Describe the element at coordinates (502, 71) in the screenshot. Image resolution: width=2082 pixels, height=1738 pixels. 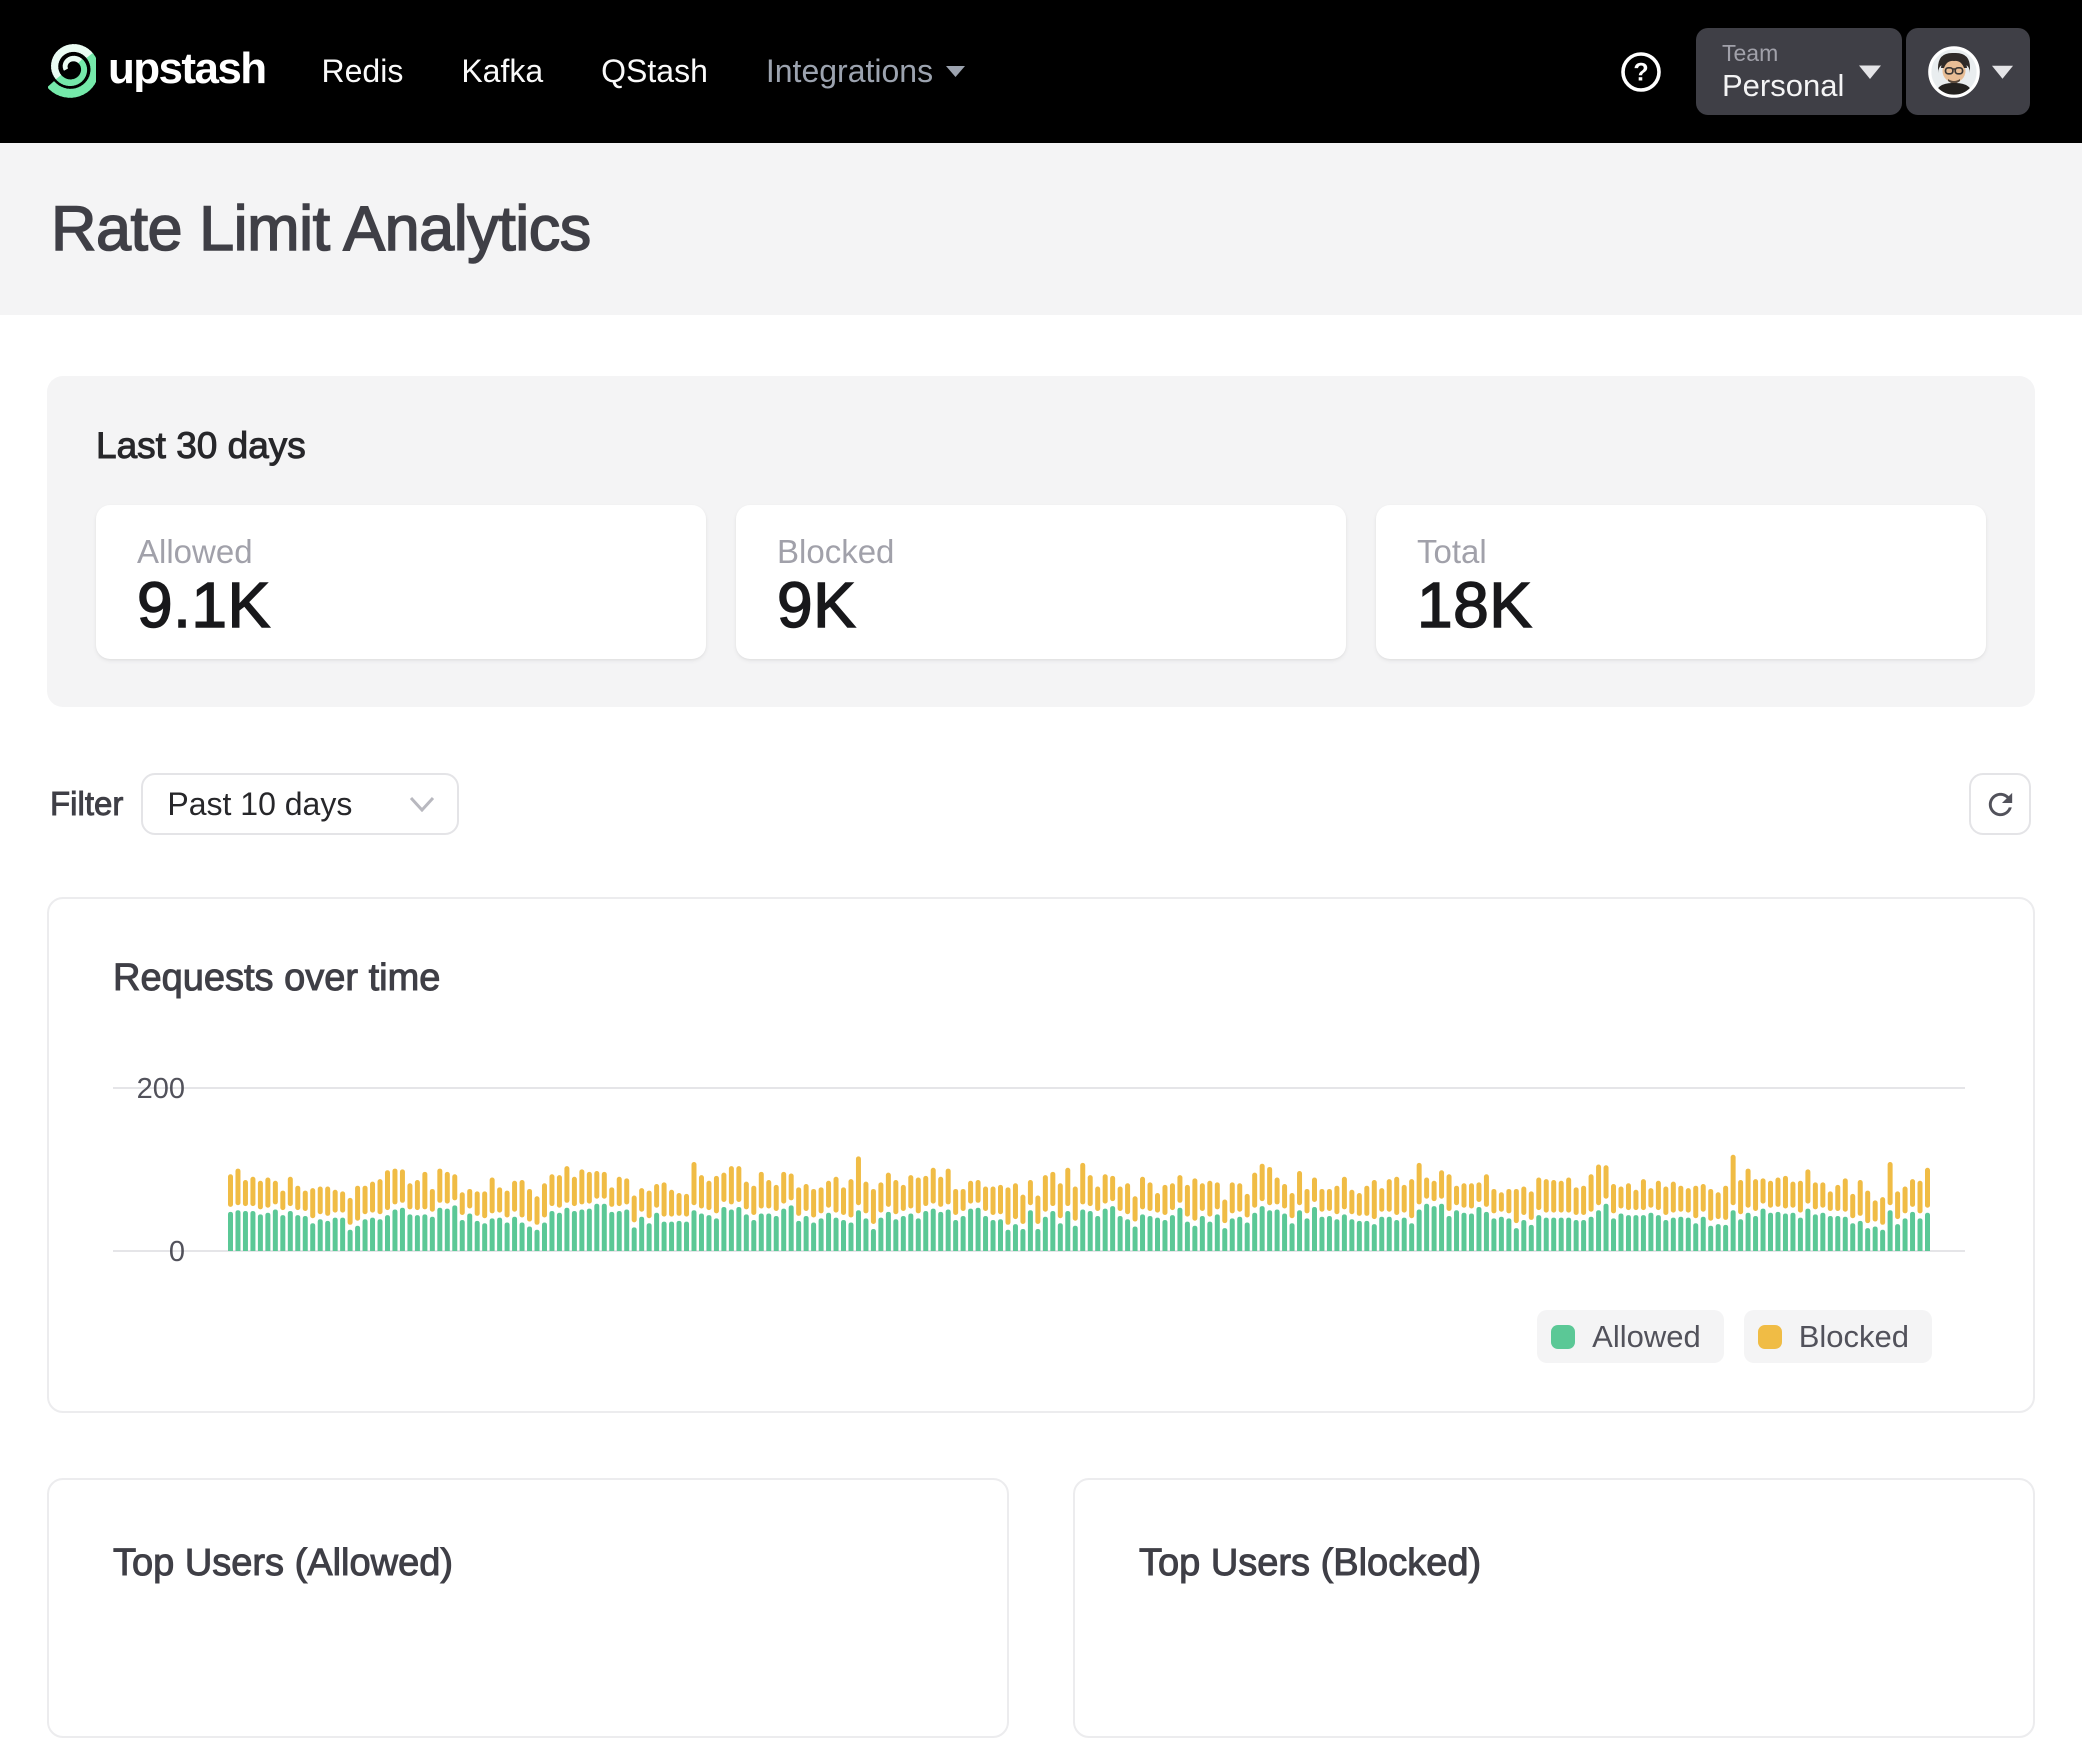
I see `nav-link-kafka: Kafka` at that location.